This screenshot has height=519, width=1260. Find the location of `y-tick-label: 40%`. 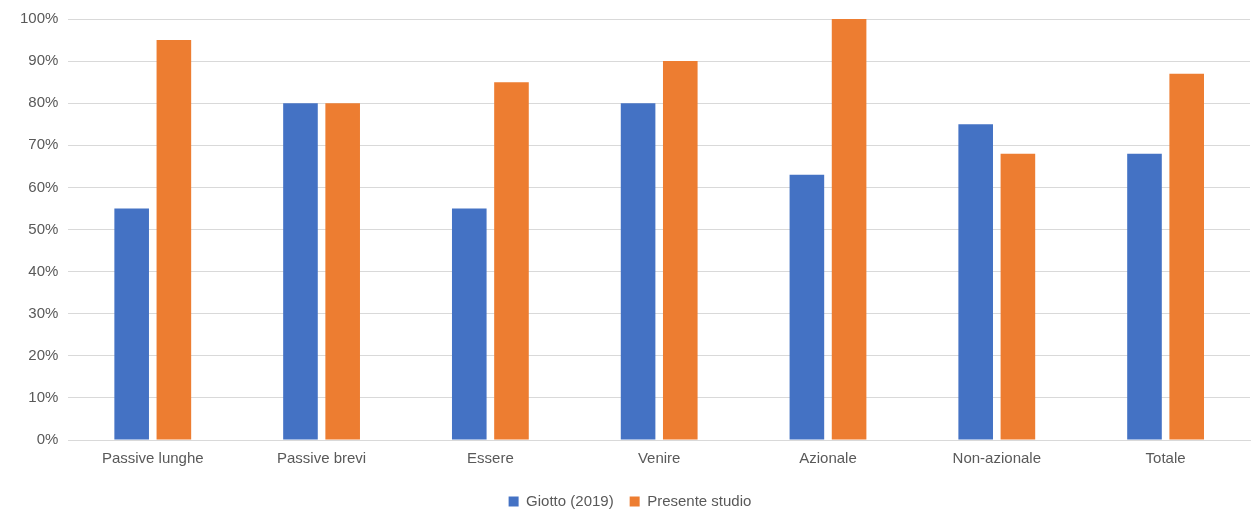

y-tick-label: 40% is located at coordinates (43, 270).